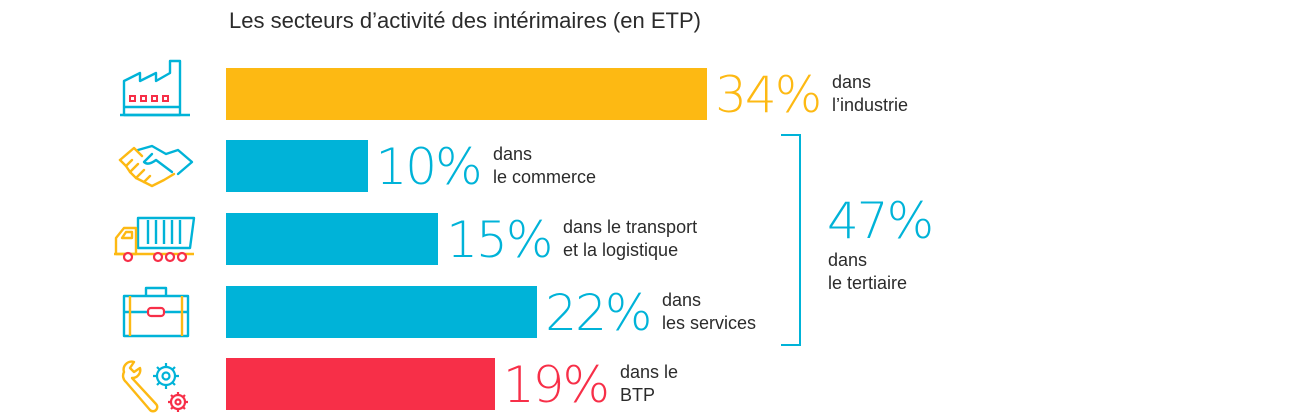 Image resolution: width=1294 pixels, height=418 pixels. Describe the element at coordinates (709, 311) in the screenshot. I see `category-label-services: dans les services` at that location.